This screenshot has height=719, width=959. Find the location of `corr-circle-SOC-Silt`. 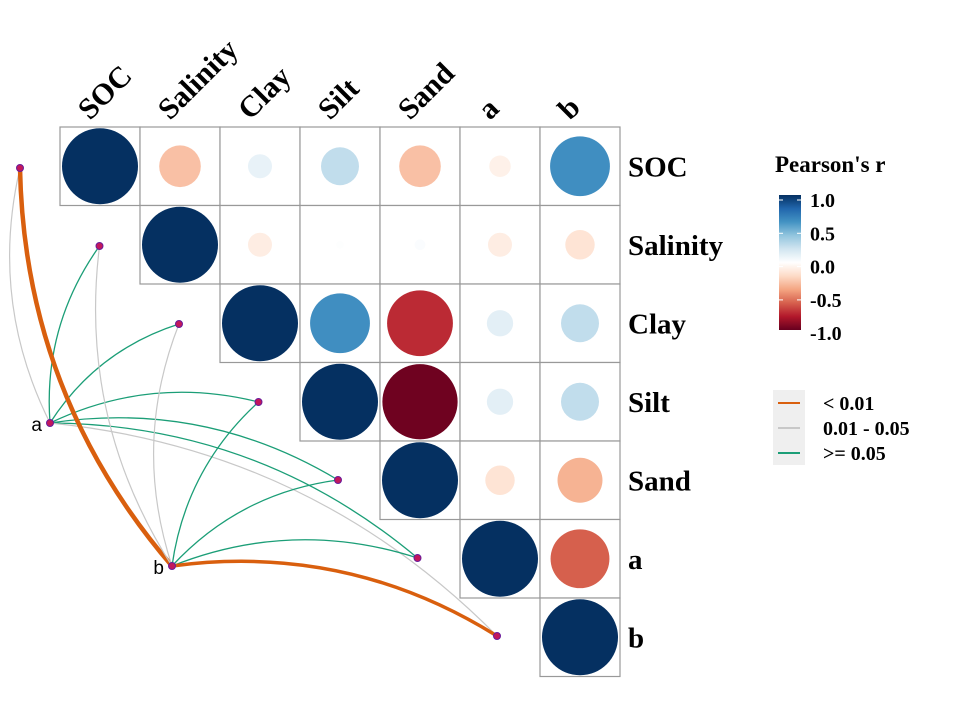

corr-circle-SOC-Silt is located at coordinates (340, 166).